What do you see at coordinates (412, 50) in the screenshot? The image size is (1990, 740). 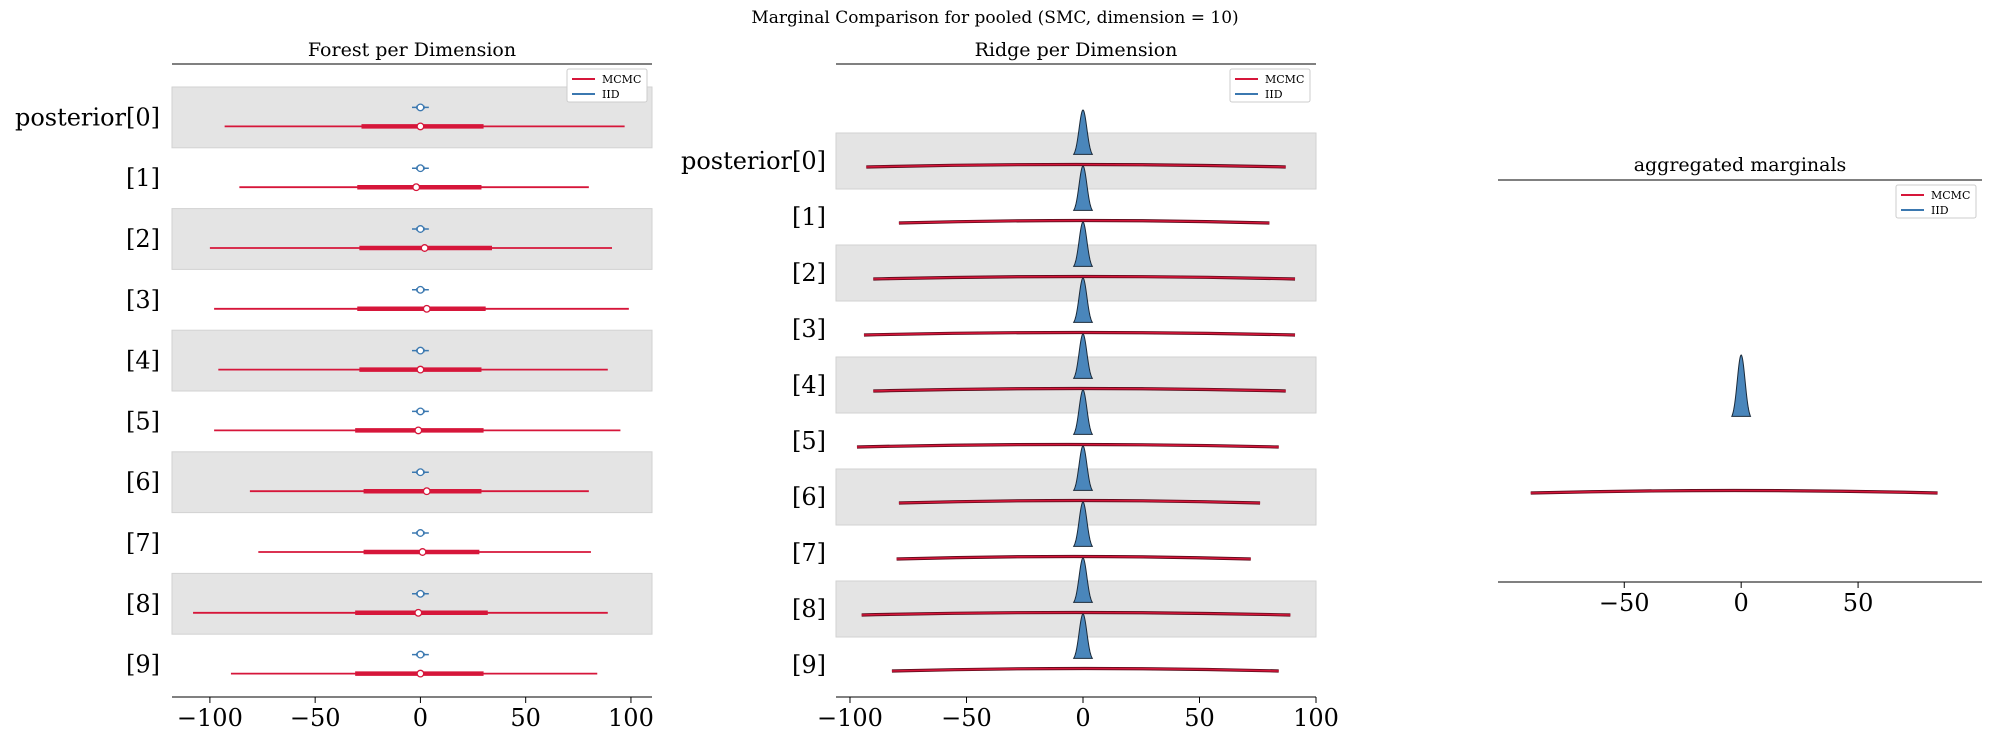 I see `forest-title: Forest per Dimension` at bounding box center [412, 50].